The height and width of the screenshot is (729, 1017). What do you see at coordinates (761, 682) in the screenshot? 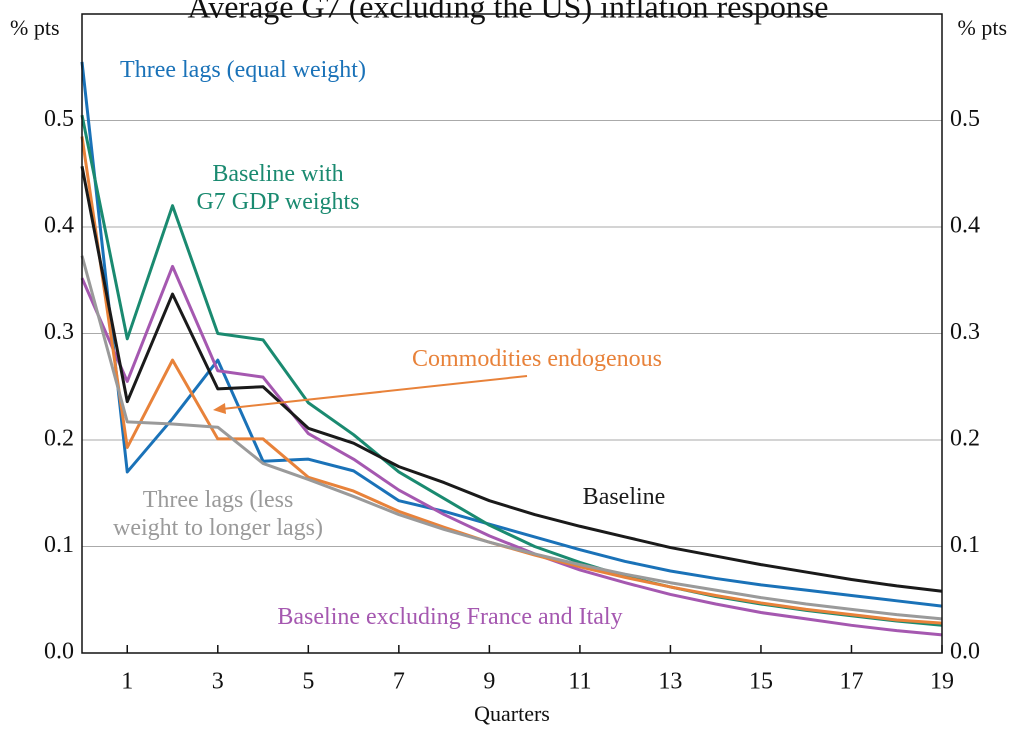
I see `x-tick-label: 15` at bounding box center [761, 682].